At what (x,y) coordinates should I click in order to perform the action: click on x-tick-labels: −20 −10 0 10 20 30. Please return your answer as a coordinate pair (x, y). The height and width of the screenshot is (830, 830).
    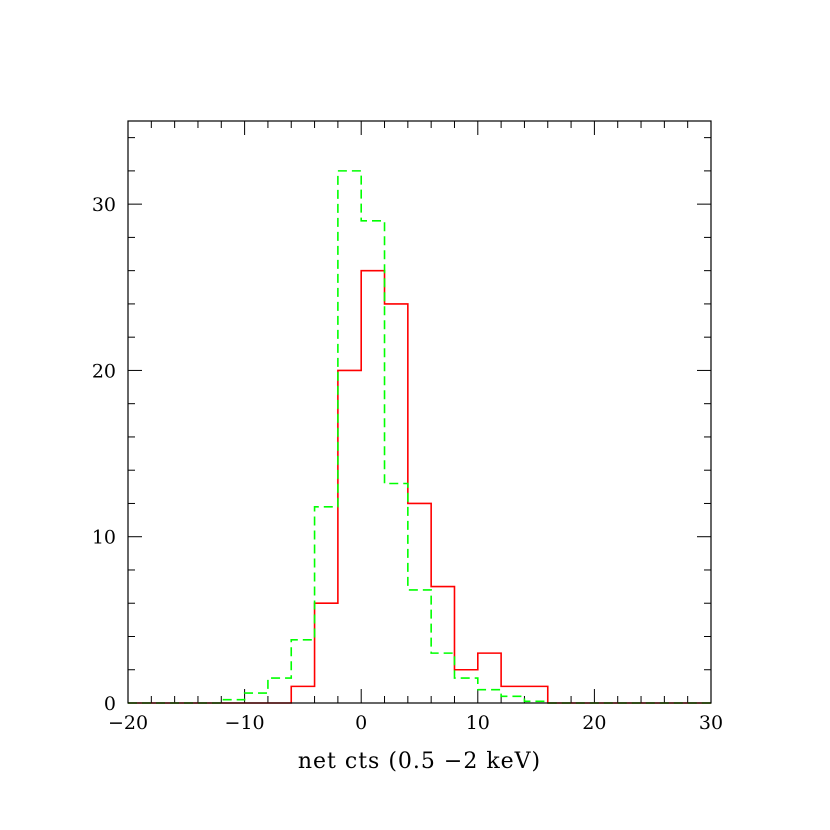
    Looking at the image, I should click on (415, 723).